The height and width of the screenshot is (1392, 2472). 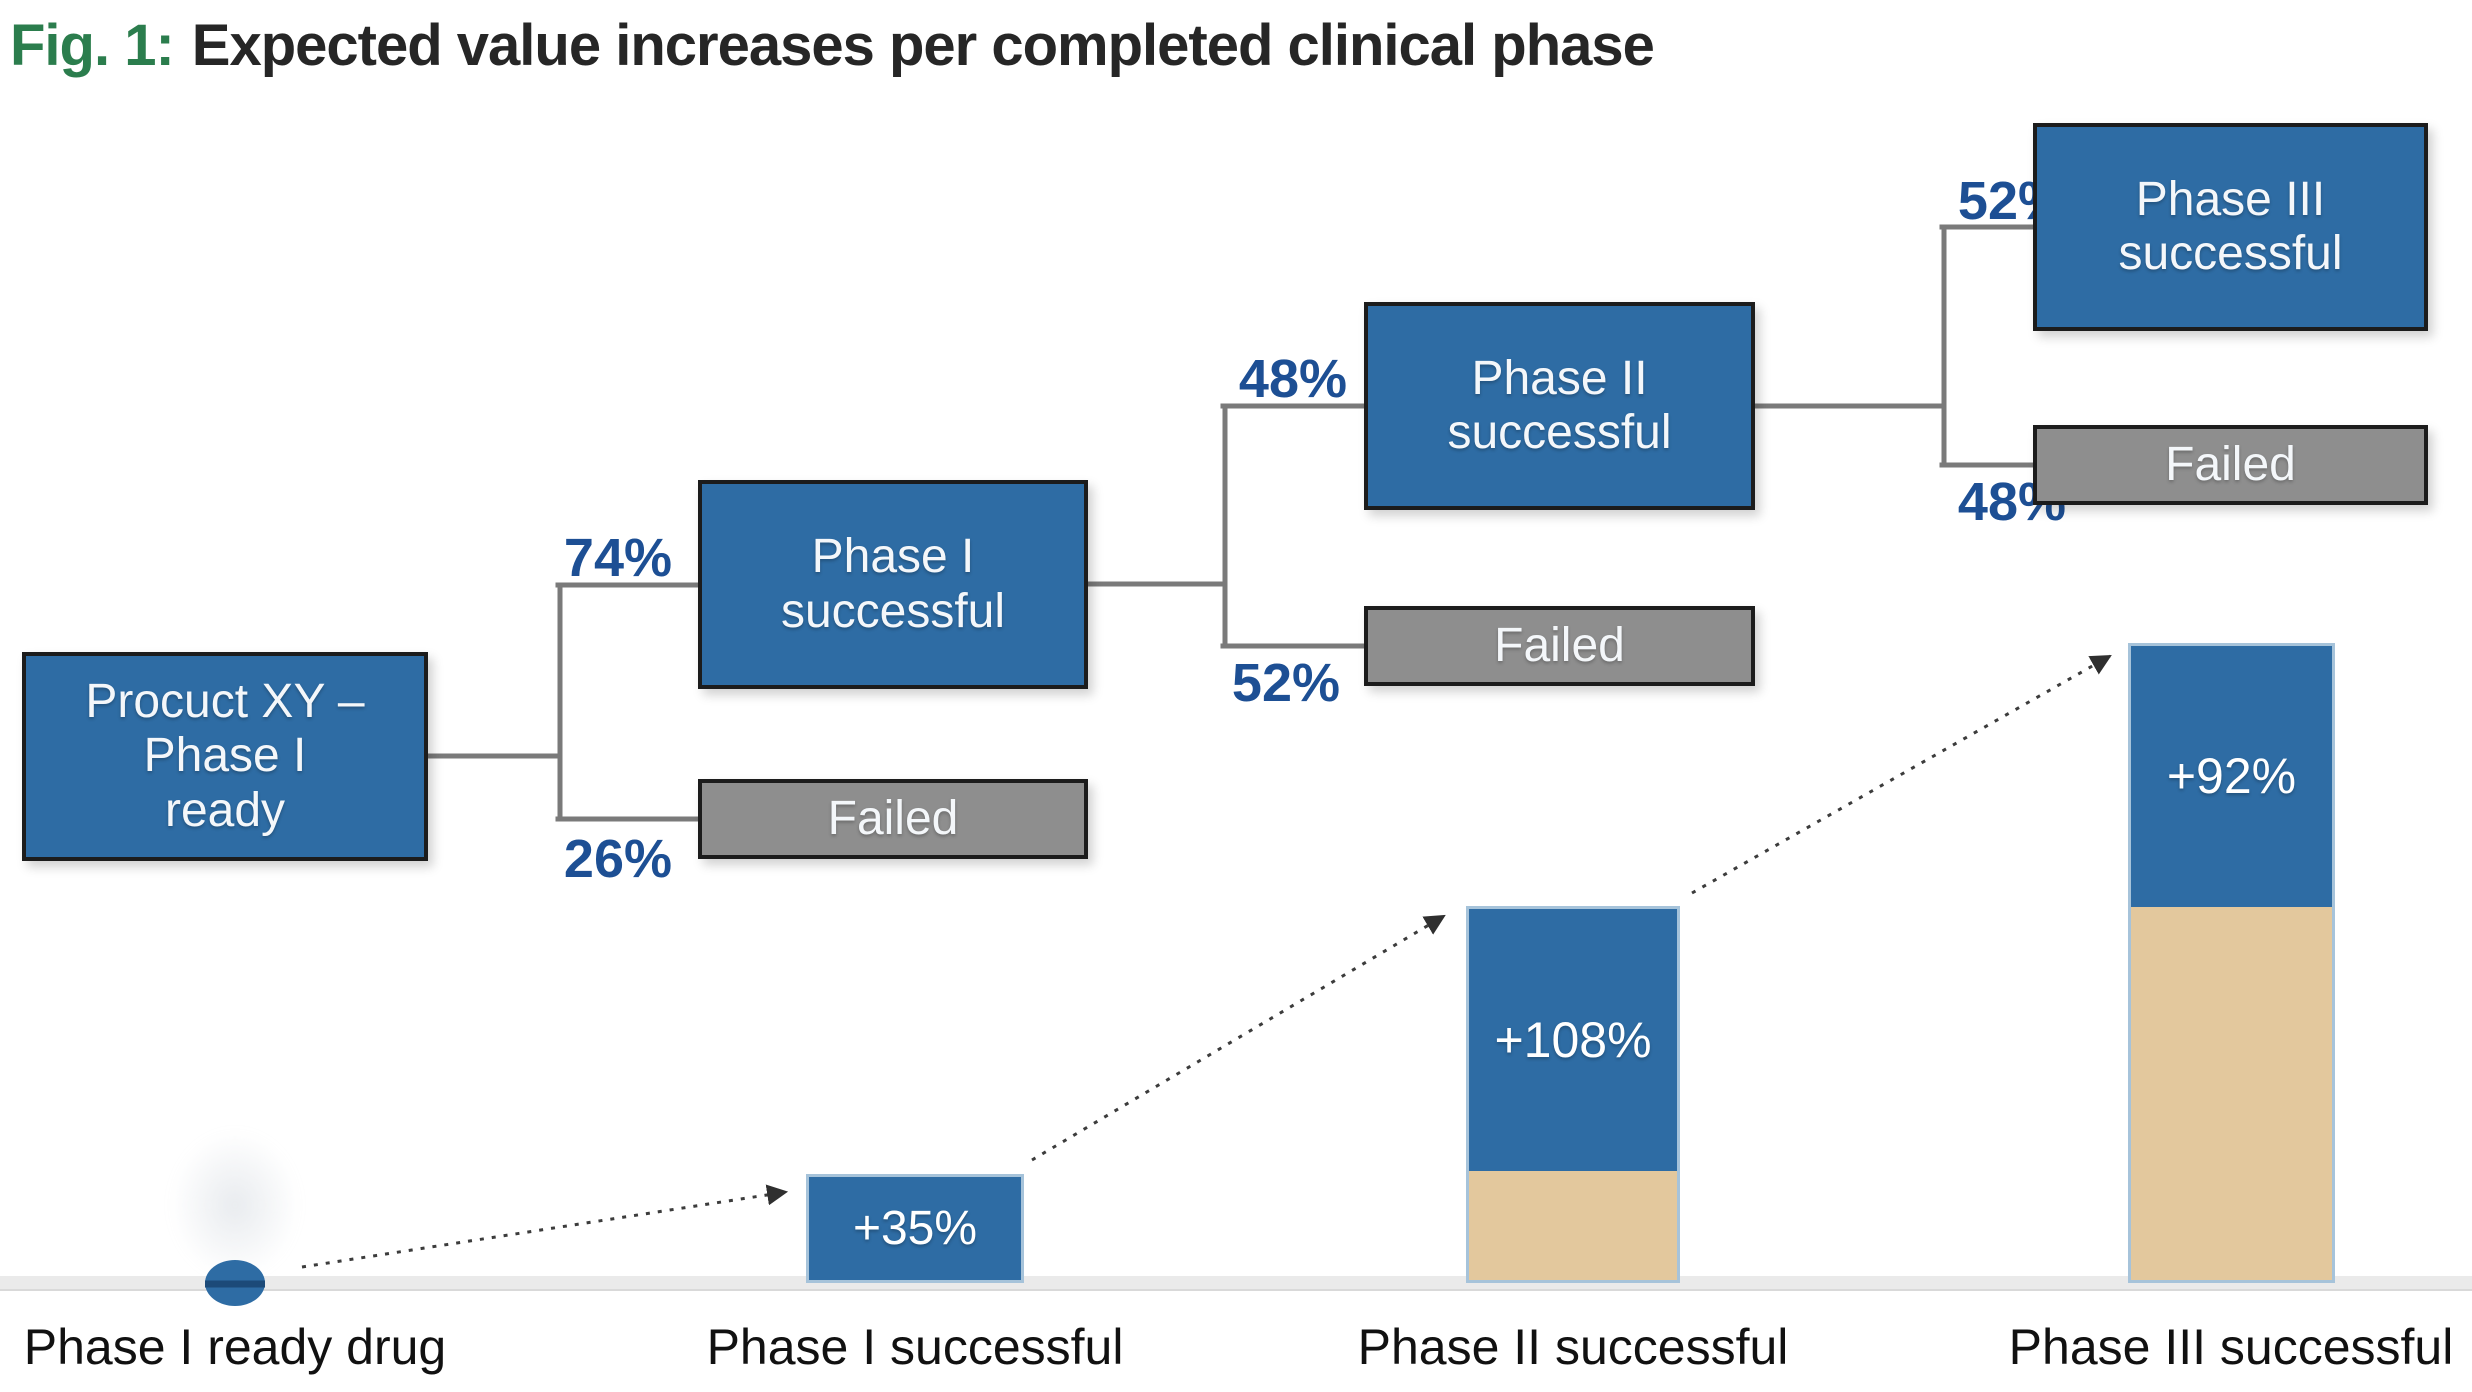 What do you see at coordinates (1238, 1038) in the screenshot?
I see `arrow-bar1-to-bar2` at bounding box center [1238, 1038].